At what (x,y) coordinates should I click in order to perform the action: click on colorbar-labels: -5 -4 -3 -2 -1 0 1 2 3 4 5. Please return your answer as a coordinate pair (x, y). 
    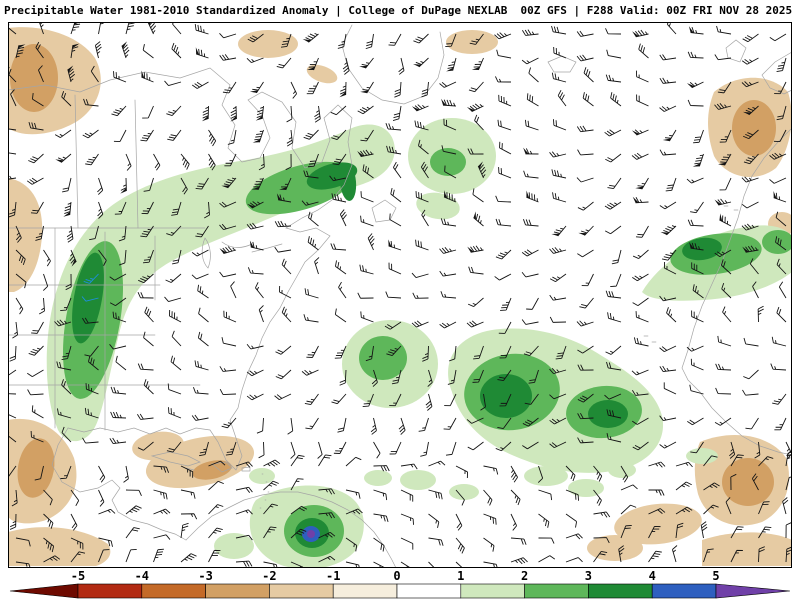
    Looking at the image, I should click on (395, 576).